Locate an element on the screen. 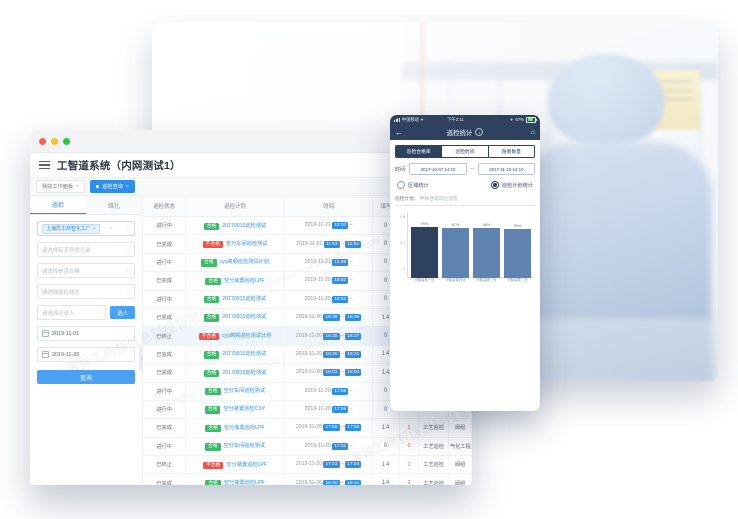 The width and height of the screenshot is (738, 519). phone-status-bar: 中国移动 ▾ 下午2:11 ✈ 67% is located at coordinates (465, 119).